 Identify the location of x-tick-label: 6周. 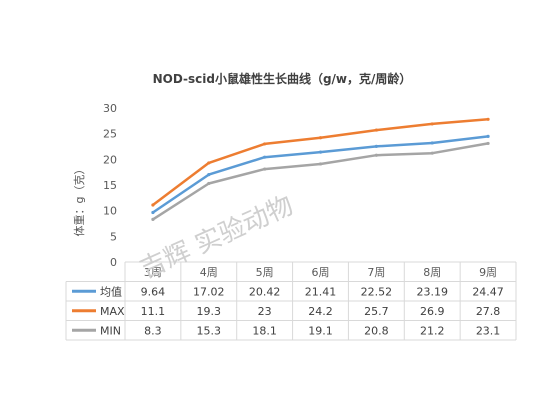
(321, 272).